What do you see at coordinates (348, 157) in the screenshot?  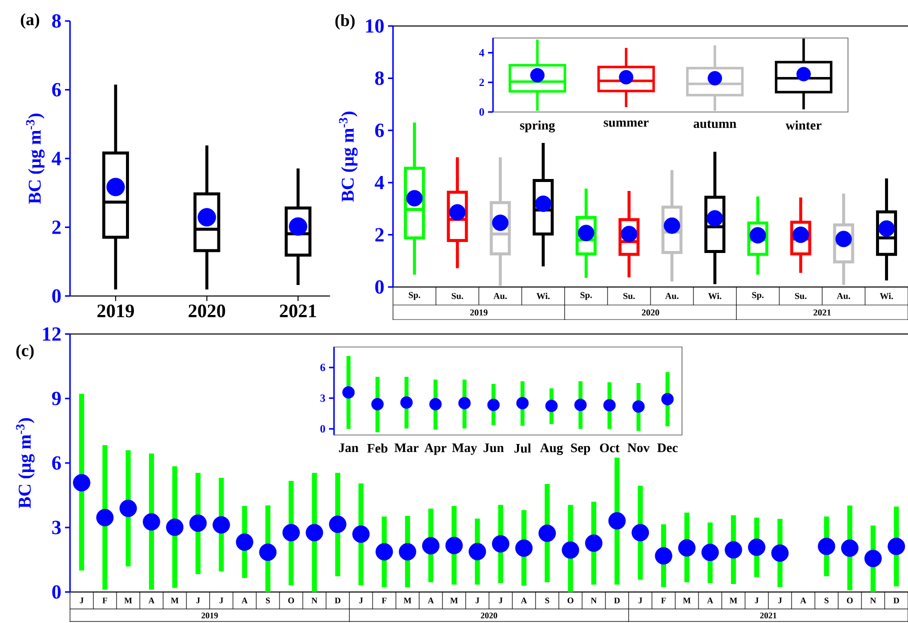 I see `y-axis-title: BC (μg m$^{-3}$)` at bounding box center [348, 157].